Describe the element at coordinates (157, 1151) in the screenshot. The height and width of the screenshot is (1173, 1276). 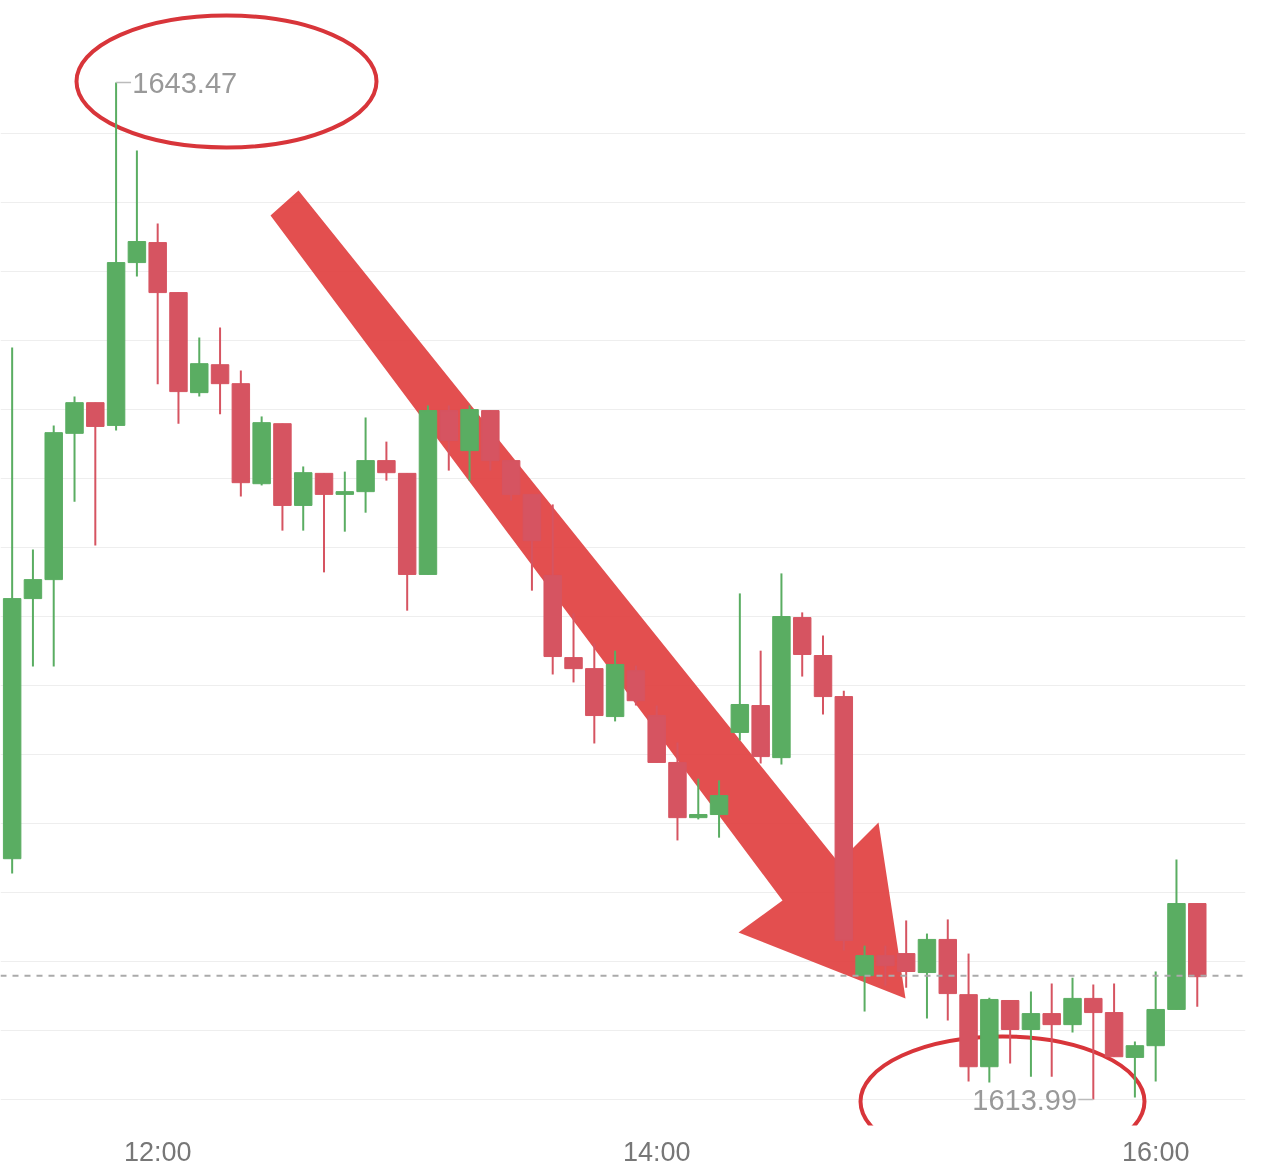
I see `x-tick-label: 12:00` at that location.